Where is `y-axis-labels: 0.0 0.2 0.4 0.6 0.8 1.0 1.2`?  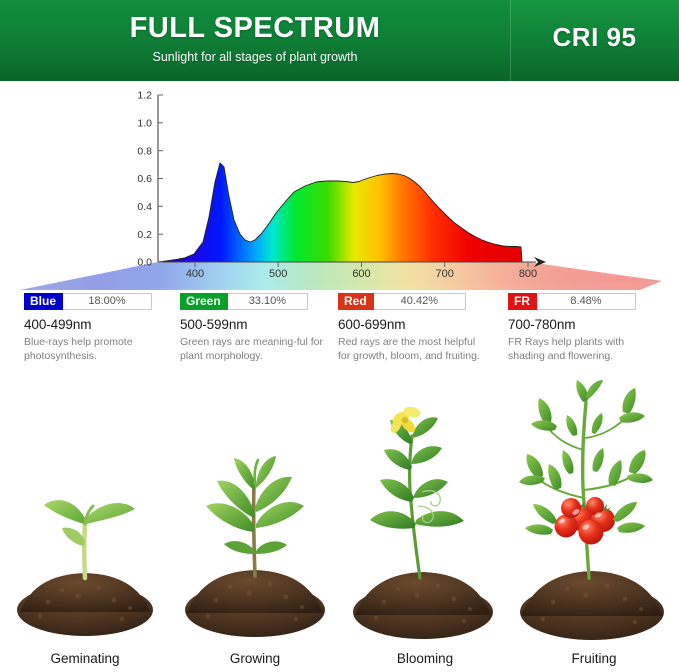 y-axis-labels: 0.0 0.2 0.4 0.6 0.8 1.0 1.2 is located at coordinates (144, 179).